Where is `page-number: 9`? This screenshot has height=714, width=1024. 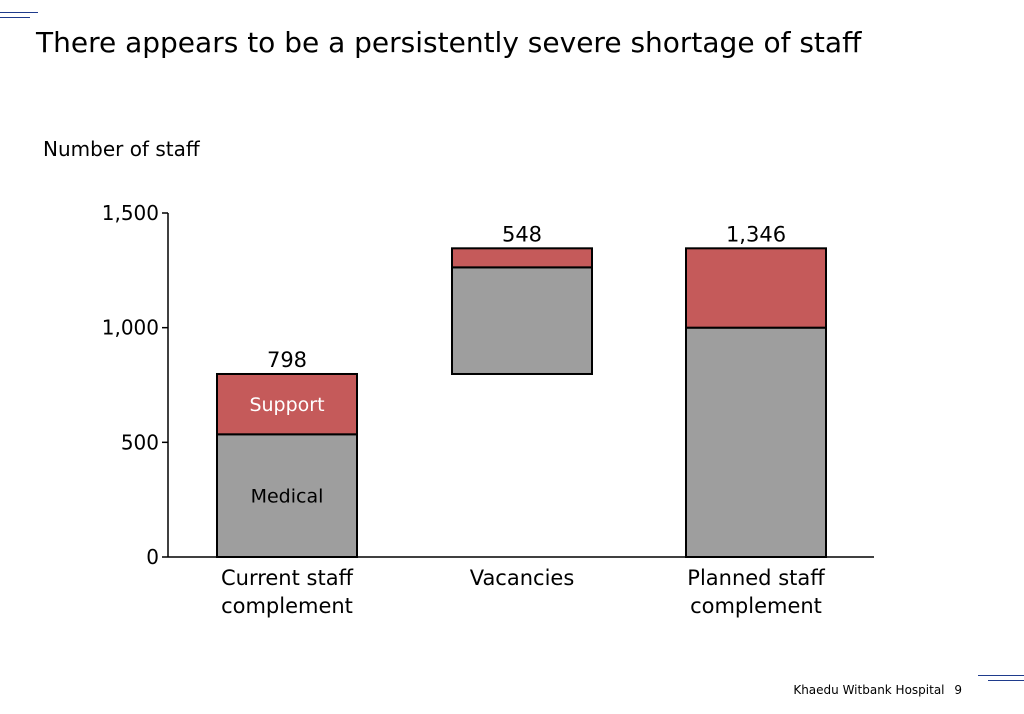
page-number: 9 is located at coordinates (958, 690).